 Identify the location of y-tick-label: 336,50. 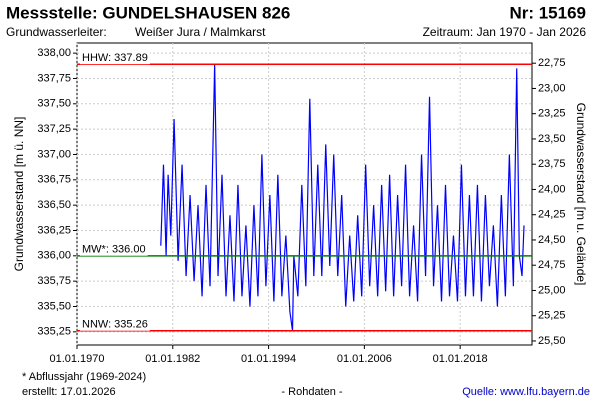
(54, 205).